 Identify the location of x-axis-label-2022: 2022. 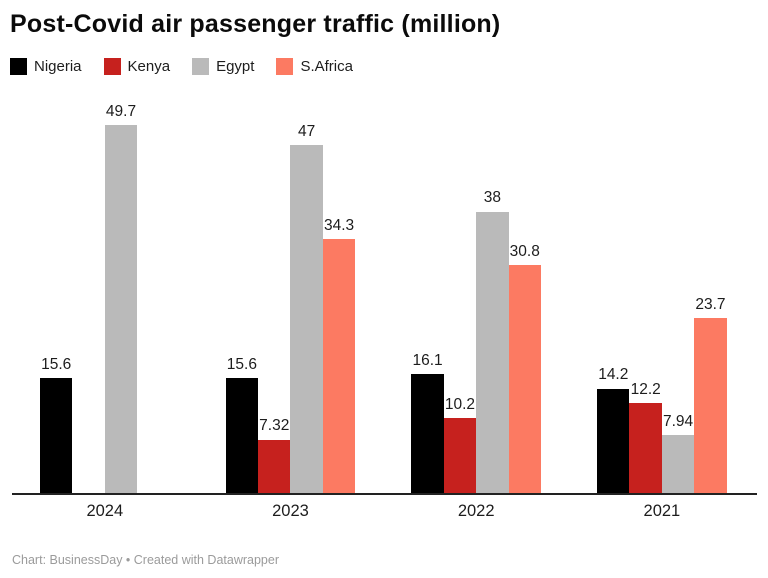
(476, 511).